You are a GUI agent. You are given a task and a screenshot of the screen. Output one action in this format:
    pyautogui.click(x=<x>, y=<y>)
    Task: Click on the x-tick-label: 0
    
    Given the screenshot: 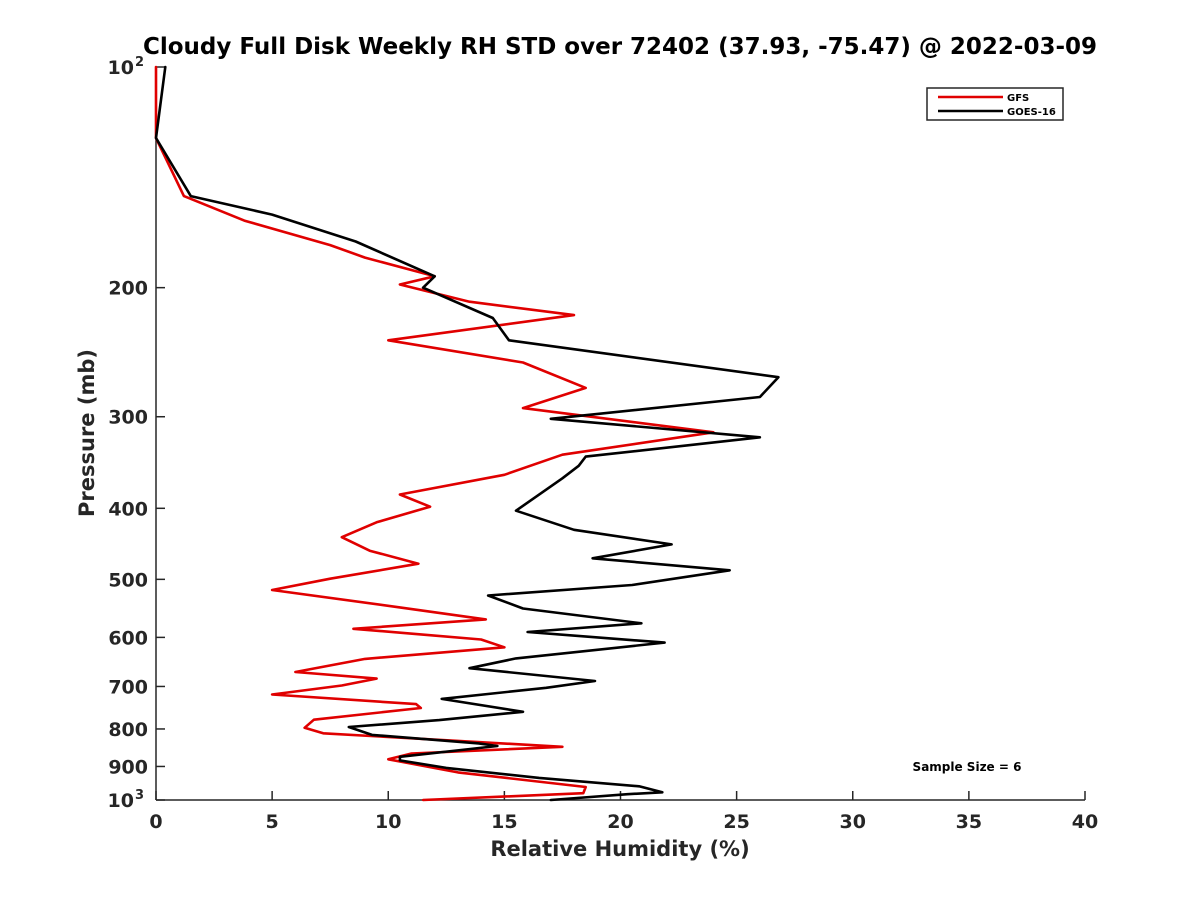 What is the action you would take?
    pyautogui.click(x=155, y=822)
    